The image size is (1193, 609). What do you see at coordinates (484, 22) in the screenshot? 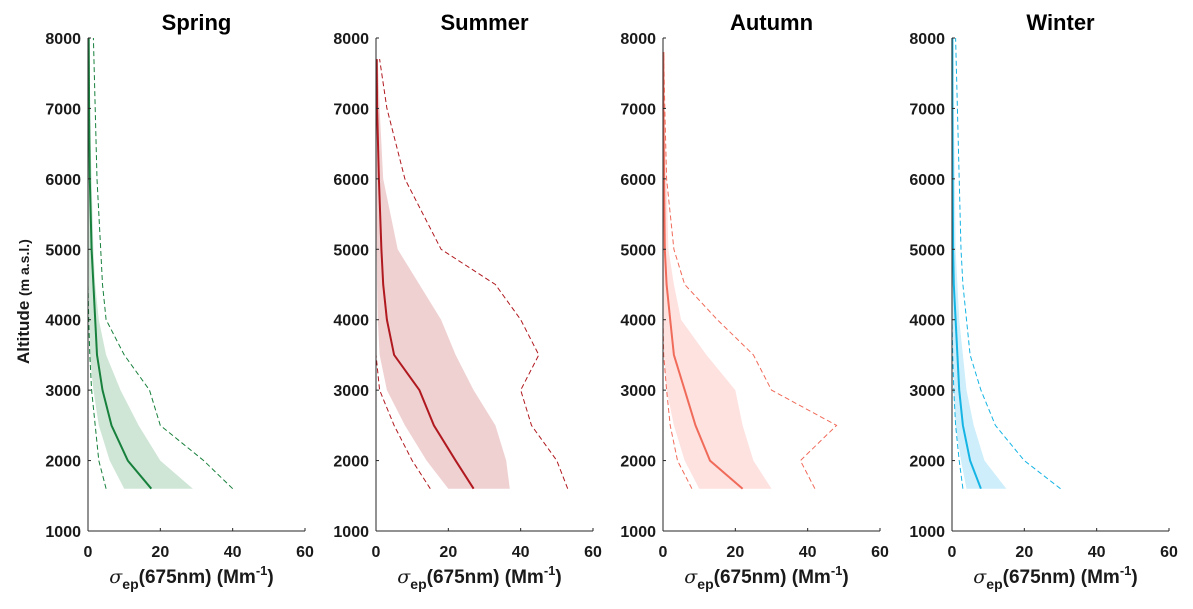
I see `panel-title: Summer` at bounding box center [484, 22].